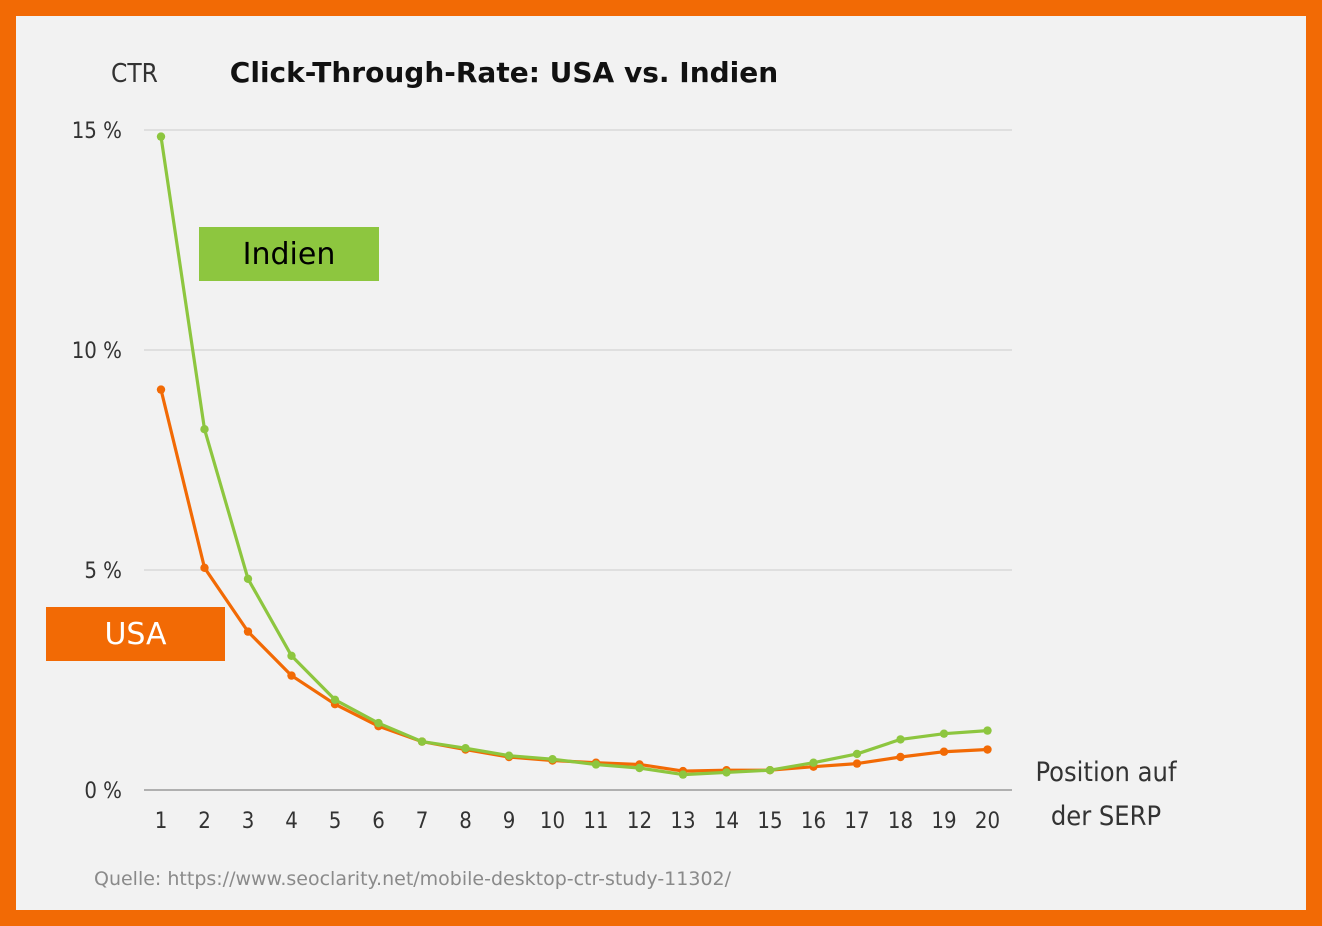 The width and height of the screenshot is (1322, 926). What do you see at coordinates (987, 821) in the screenshot?
I see `x-tick-label-20: 20` at bounding box center [987, 821].